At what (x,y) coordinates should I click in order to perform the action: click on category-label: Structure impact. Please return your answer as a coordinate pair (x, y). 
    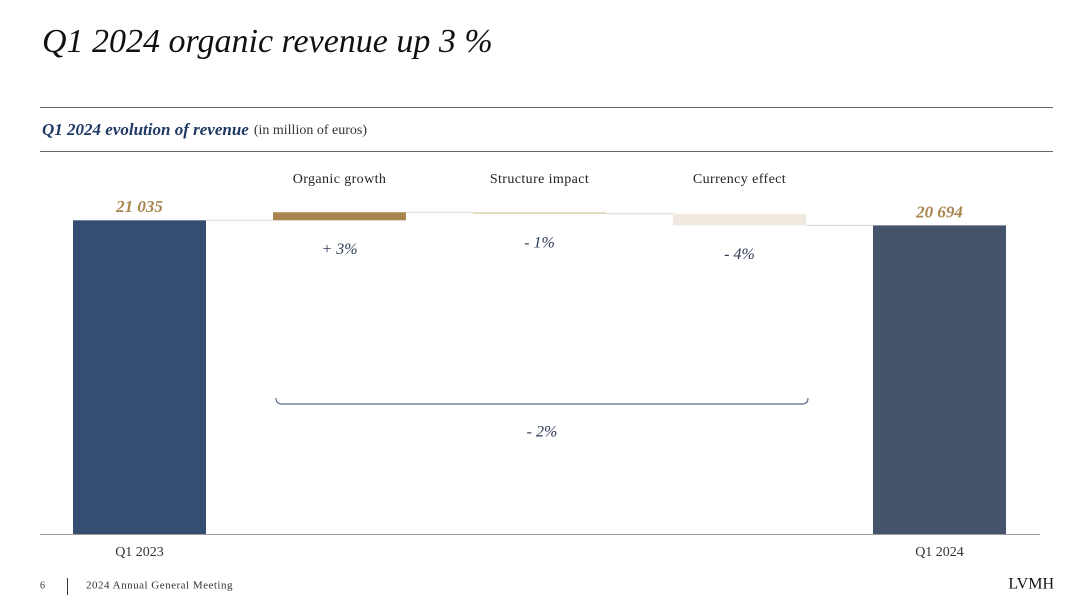
    Looking at the image, I should click on (539, 179).